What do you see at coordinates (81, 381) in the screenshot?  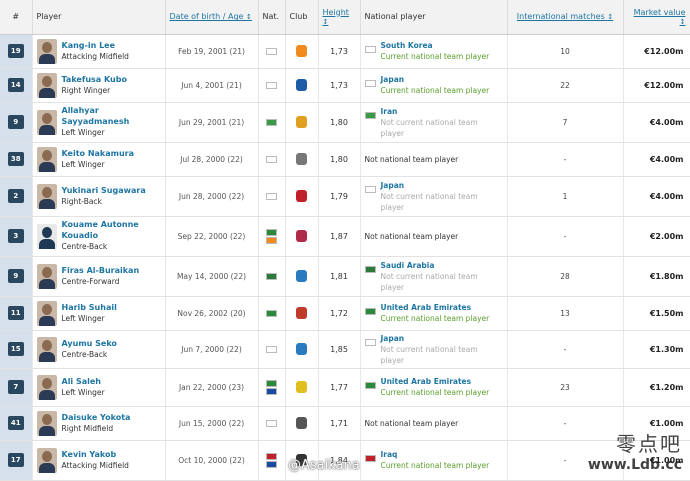 I see `player-name-link: Ali Saleh` at bounding box center [81, 381].